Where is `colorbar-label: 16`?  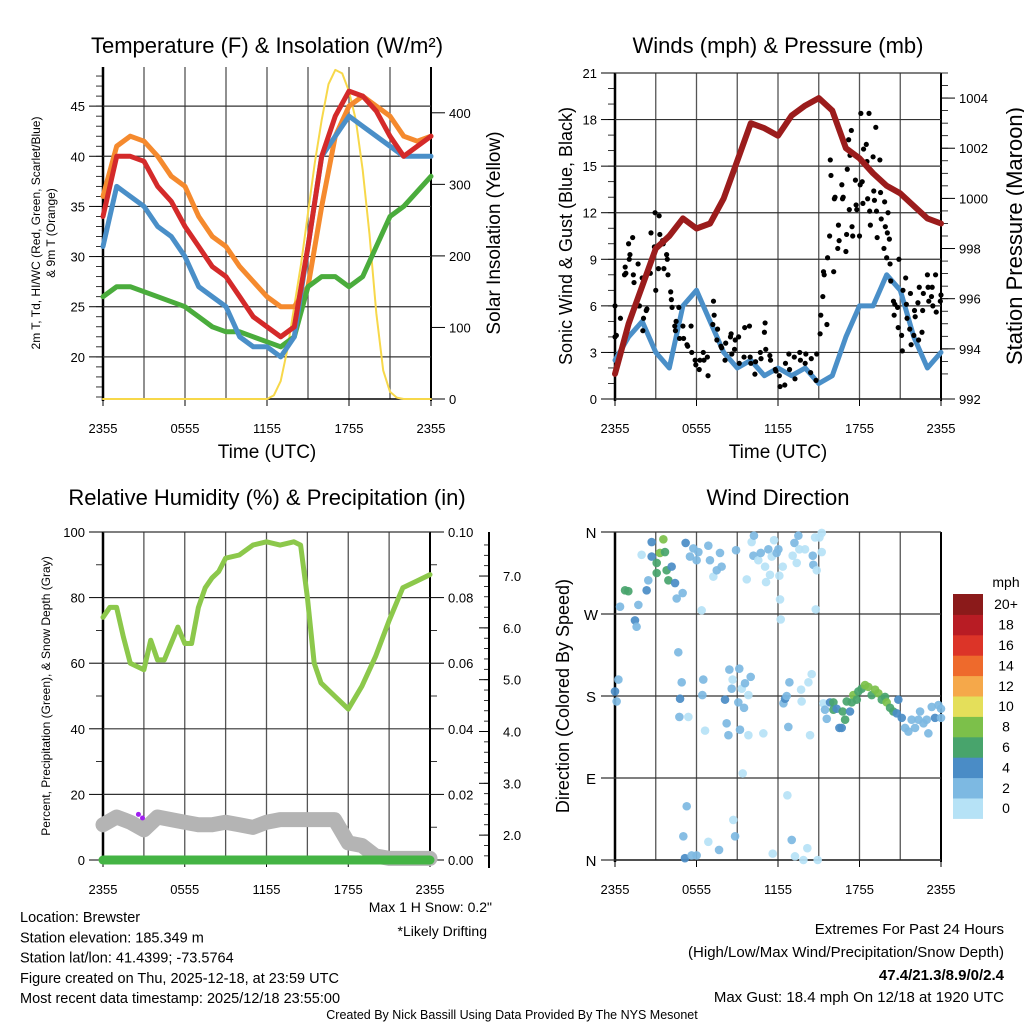 colorbar-label: 16 is located at coordinates (1006, 645).